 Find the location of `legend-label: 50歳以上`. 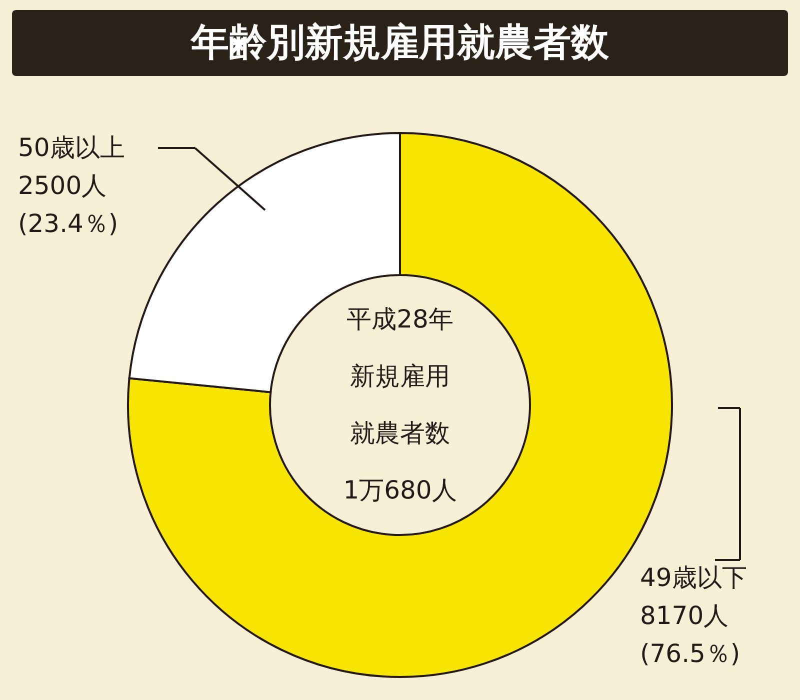

legend-label: 50歳以上 is located at coordinates (71, 147).